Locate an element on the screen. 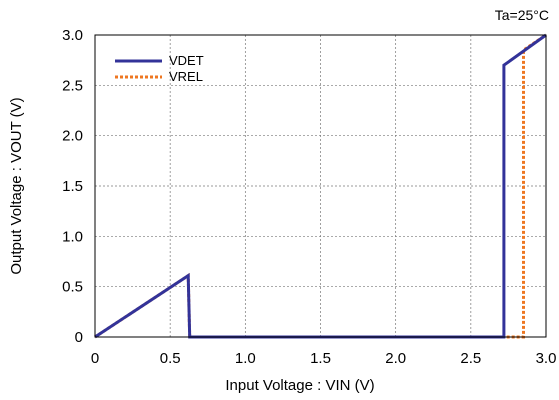 This screenshot has height=400, width=559. x-tick-label: 0 is located at coordinates (95, 358).